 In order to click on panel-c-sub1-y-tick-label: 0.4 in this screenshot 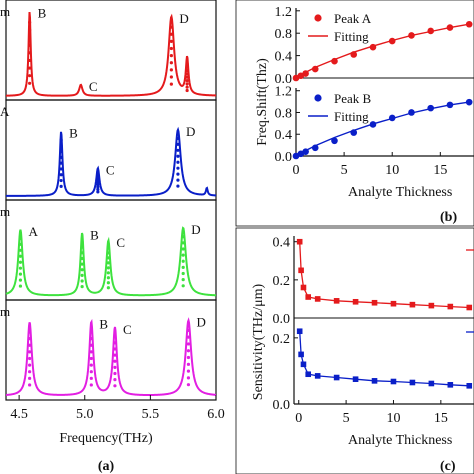, I will do `click(282, 243)`.